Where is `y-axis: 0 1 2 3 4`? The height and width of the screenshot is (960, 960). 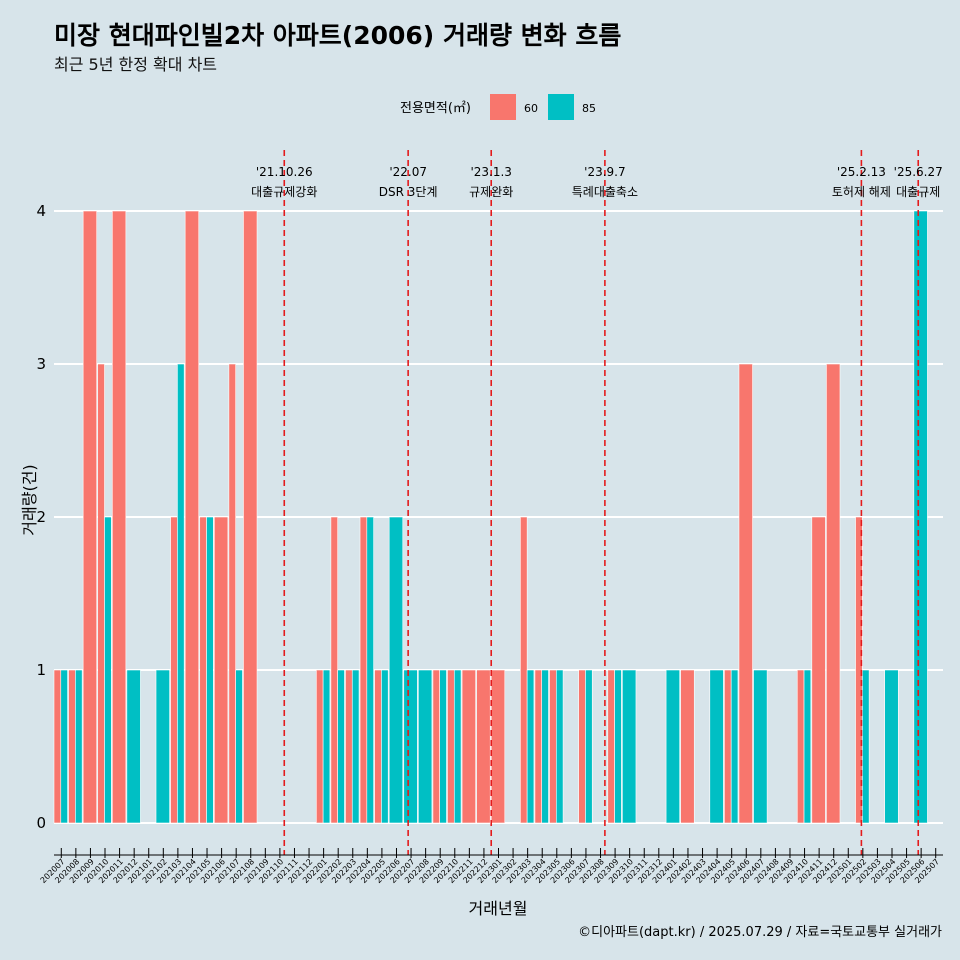
y-axis: 0 1 2 3 4 is located at coordinates (41, 517).